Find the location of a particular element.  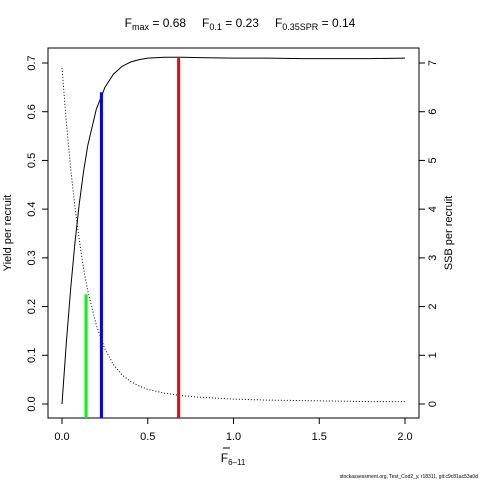

x-axis-label-sub: 6–11 is located at coordinates (237, 462).